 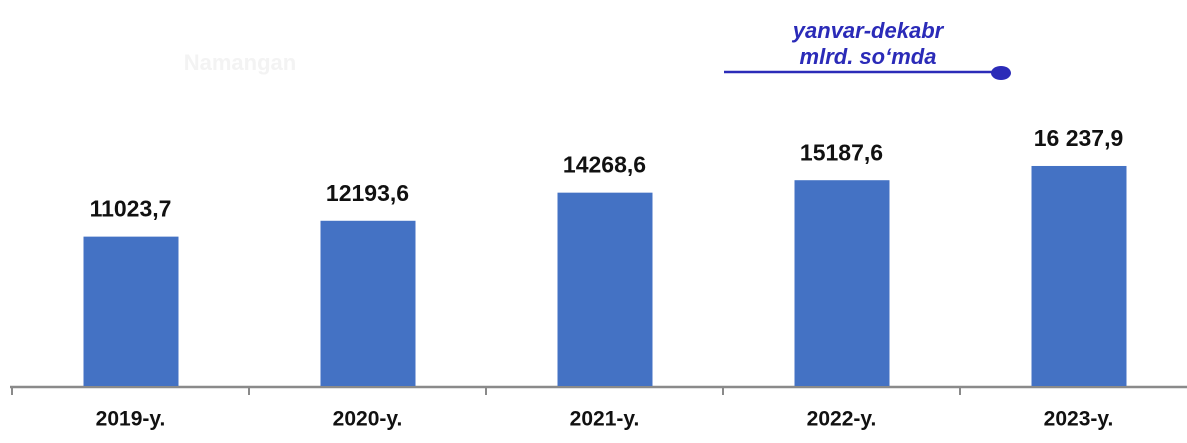 What do you see at coordinates (131, 419) in the screenshot?
I see `x-tick-label: 2019-y.` at bounding box center [131, 419].